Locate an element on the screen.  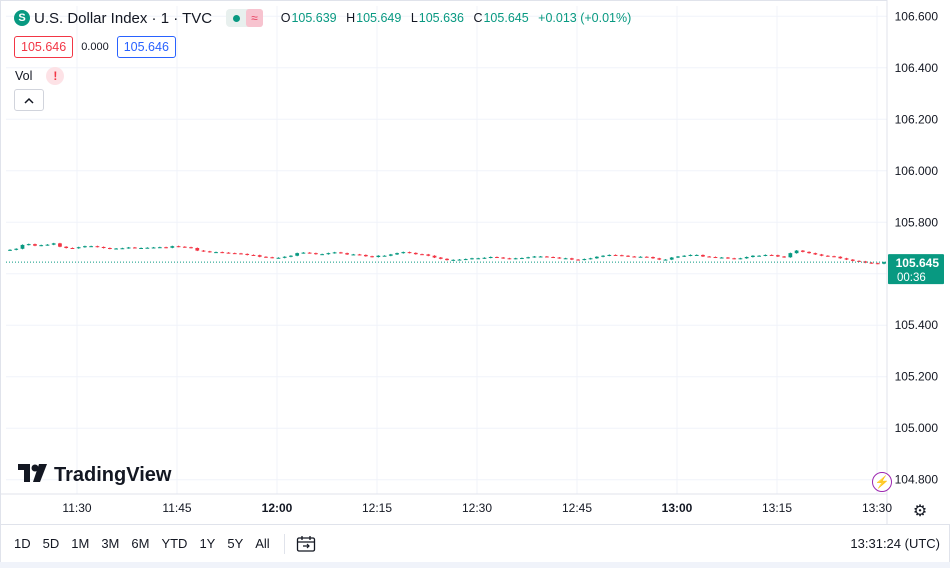
last-price-label-bg is located at coordinates (916, 269).